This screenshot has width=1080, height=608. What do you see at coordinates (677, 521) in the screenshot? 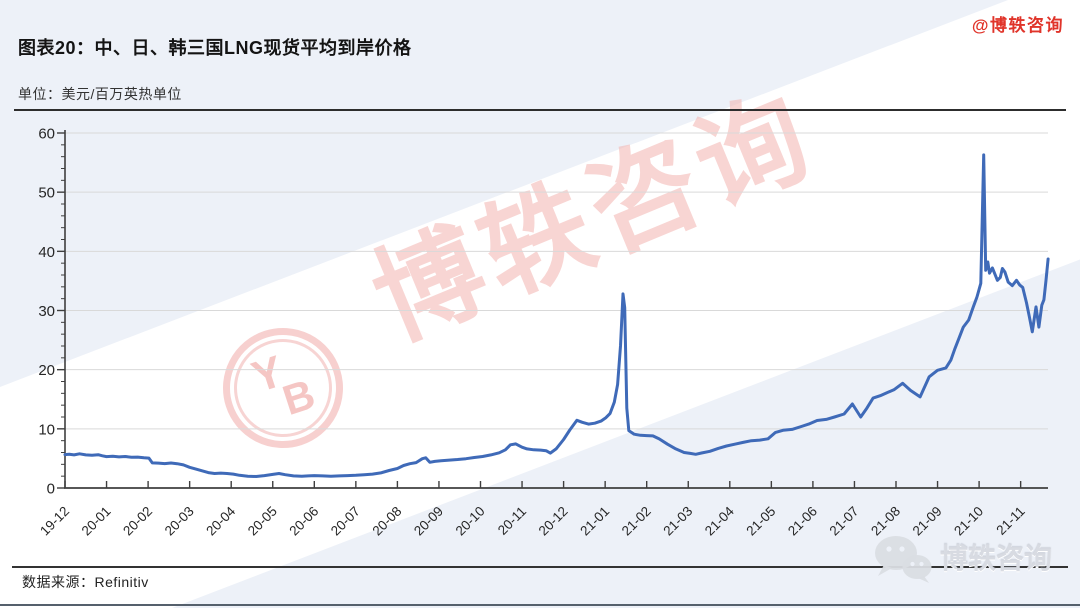
I see `x-axis-label: 21-03` at bounding box center [677, 521].